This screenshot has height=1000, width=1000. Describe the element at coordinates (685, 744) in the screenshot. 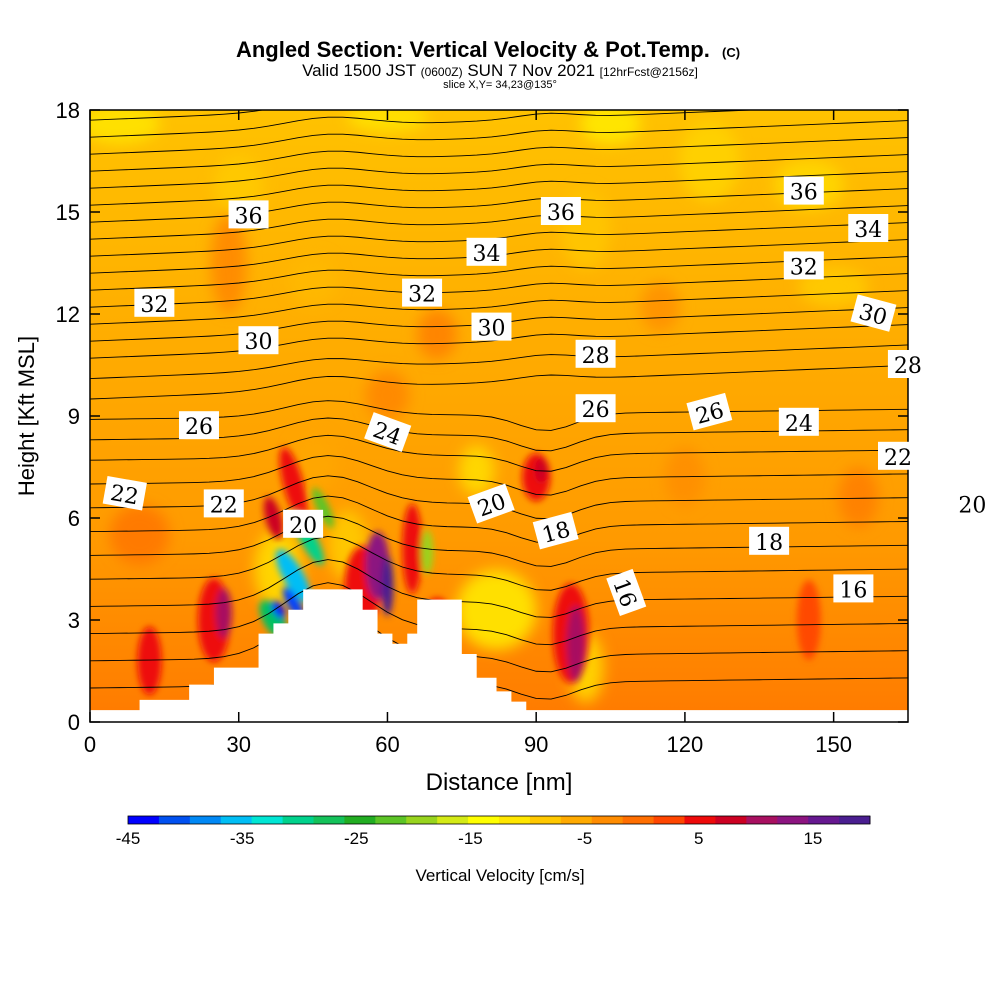

I see `x-tick-label: 120` at that location.